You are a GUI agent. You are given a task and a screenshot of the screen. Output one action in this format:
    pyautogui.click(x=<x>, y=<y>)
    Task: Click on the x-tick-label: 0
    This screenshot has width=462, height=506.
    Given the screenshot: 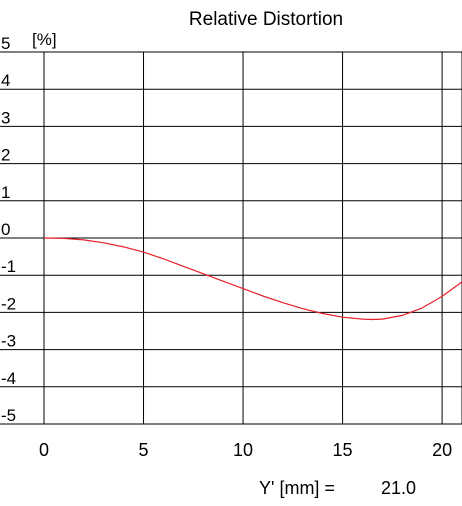 What is the action you would take?
    pyautogui.click(x=44, y=450)
    